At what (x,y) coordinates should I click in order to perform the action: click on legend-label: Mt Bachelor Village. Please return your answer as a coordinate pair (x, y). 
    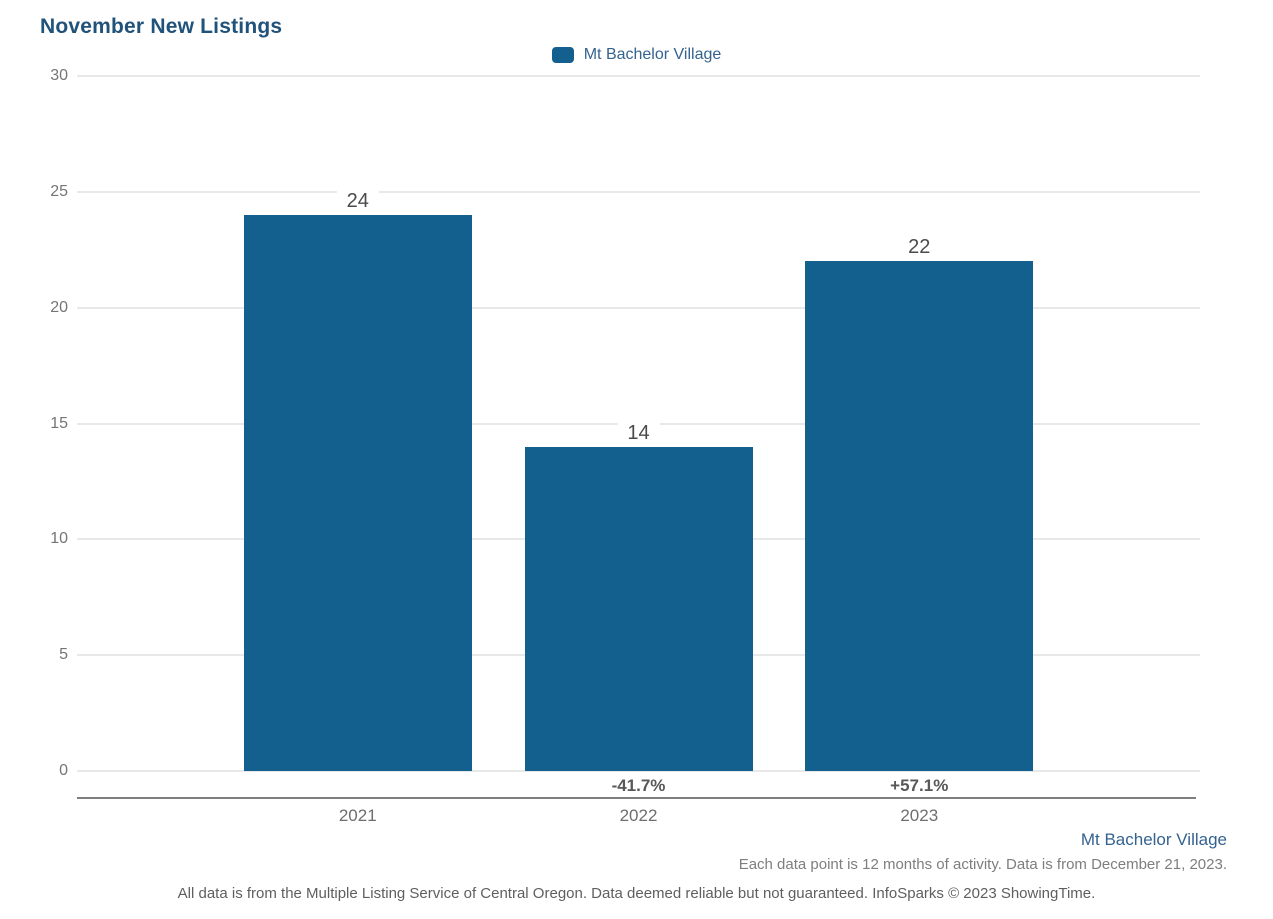
    Looking at the image, I should click on (652, 54).